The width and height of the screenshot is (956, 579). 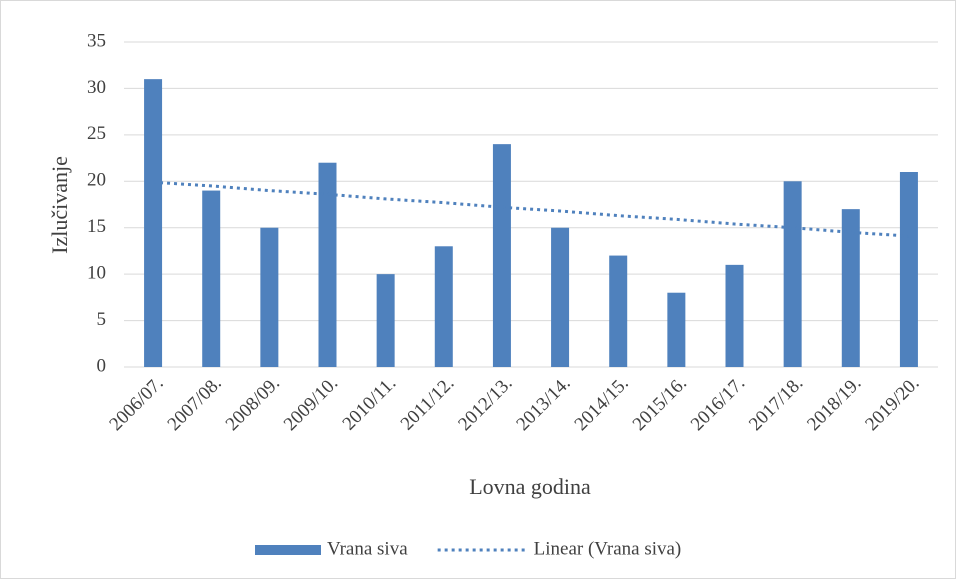 I want to click on y-tick-label: 0, so click(x=102, y=365).